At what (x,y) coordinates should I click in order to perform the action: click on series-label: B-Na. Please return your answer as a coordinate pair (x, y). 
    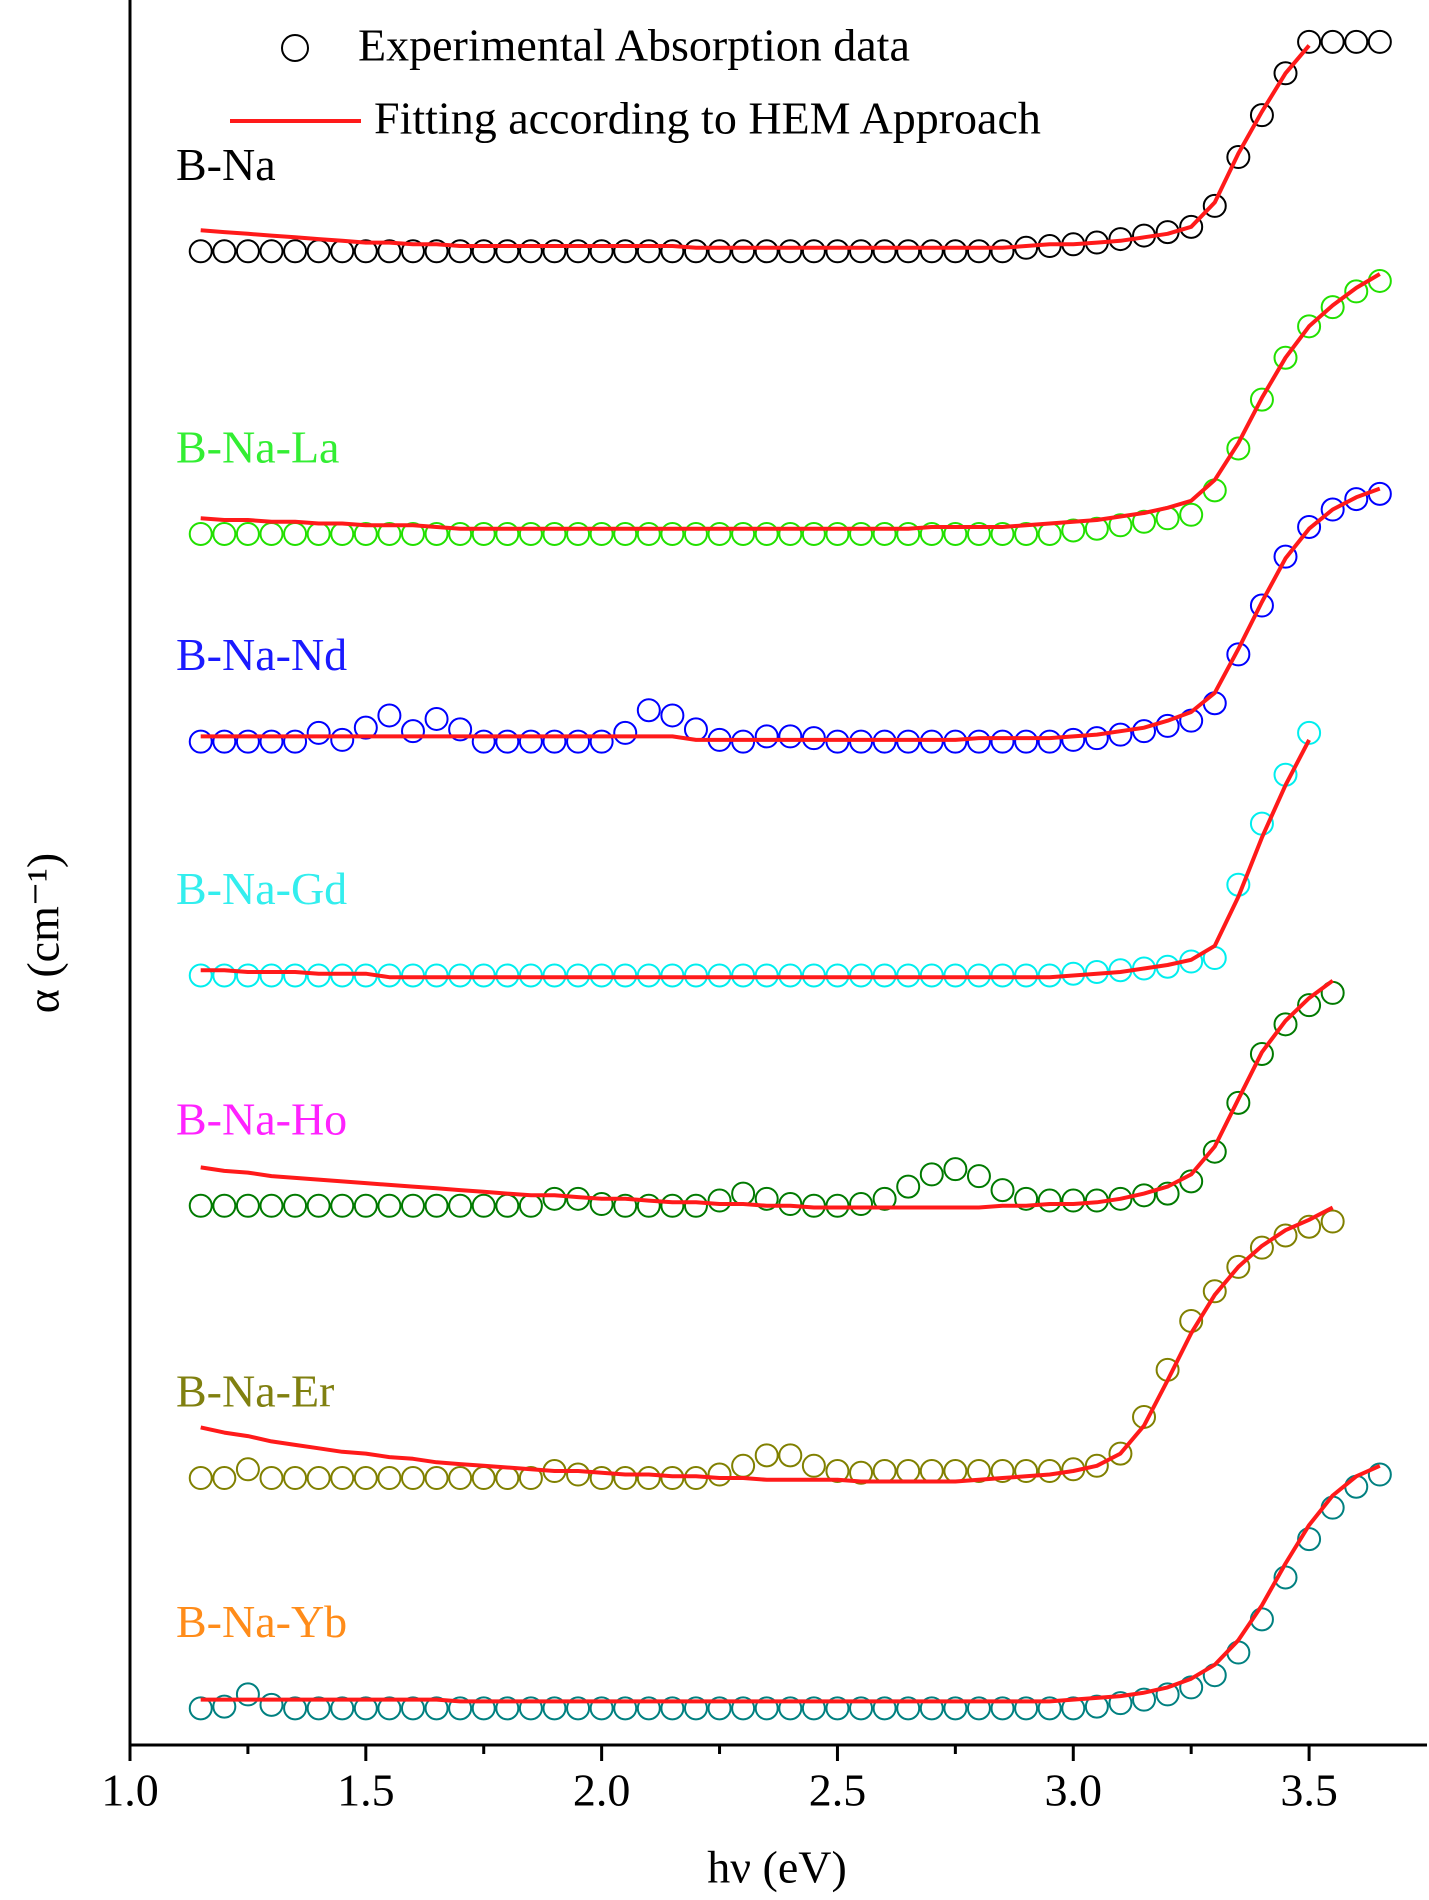
    Looking at the image, I should click on (226, 164).